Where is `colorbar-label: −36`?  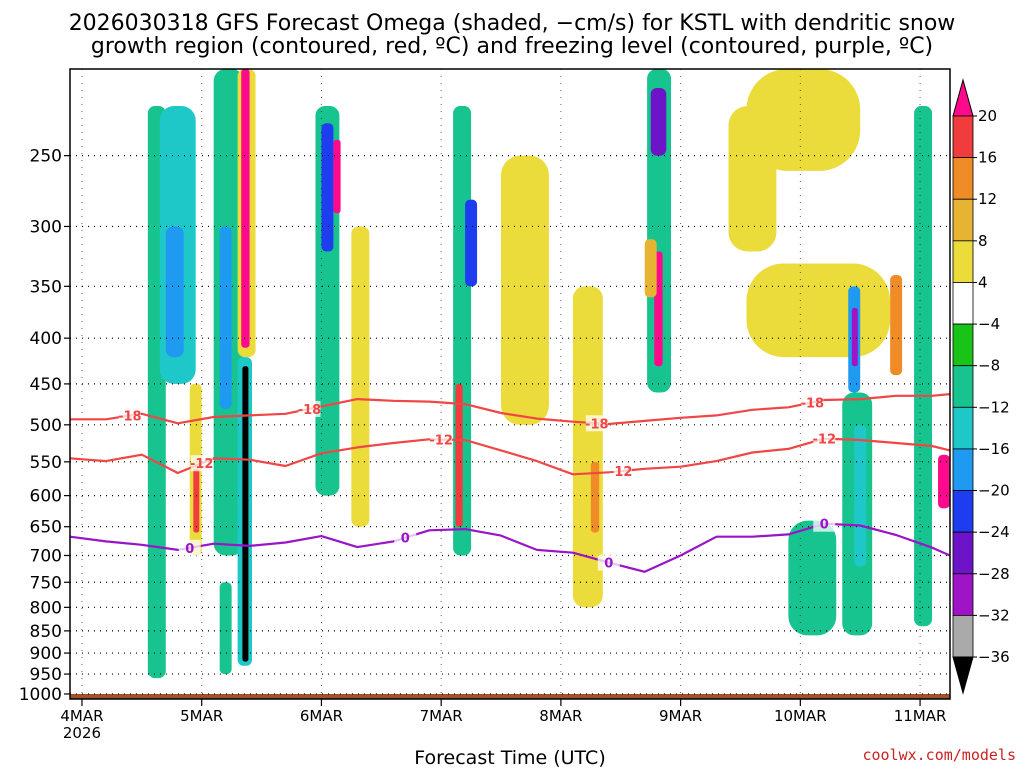 colorbar-label: −36 is located at coordinates (994, 657).